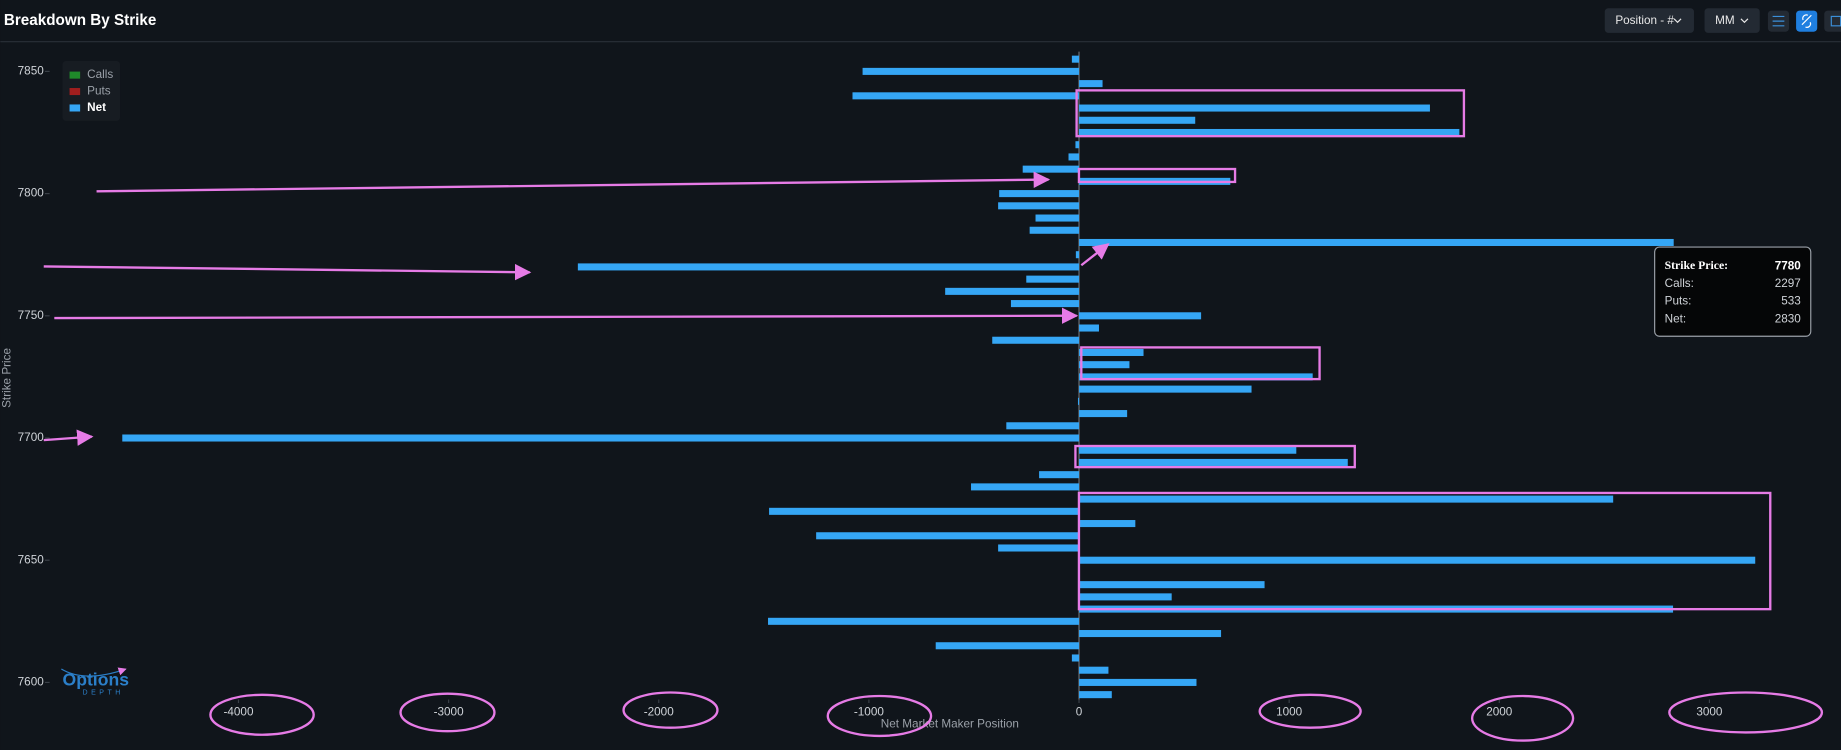  I want to click on x-tick-label: -2000, so click(659, 712).